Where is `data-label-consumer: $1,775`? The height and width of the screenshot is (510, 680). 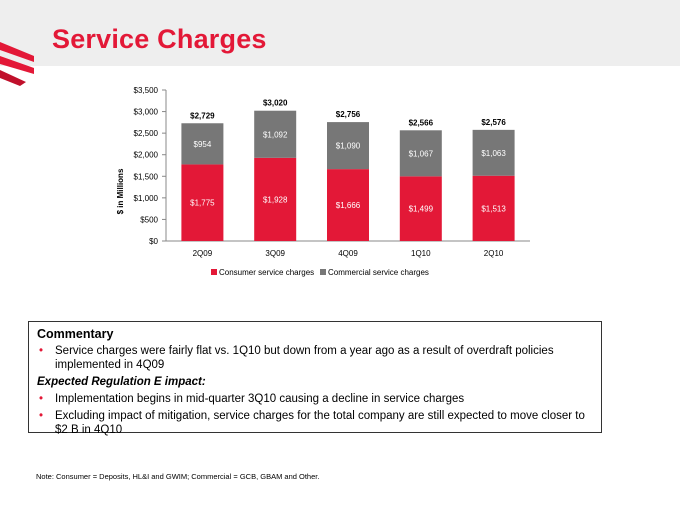
data-label-consumer: $1,775 is located at coordinates (202, 203).